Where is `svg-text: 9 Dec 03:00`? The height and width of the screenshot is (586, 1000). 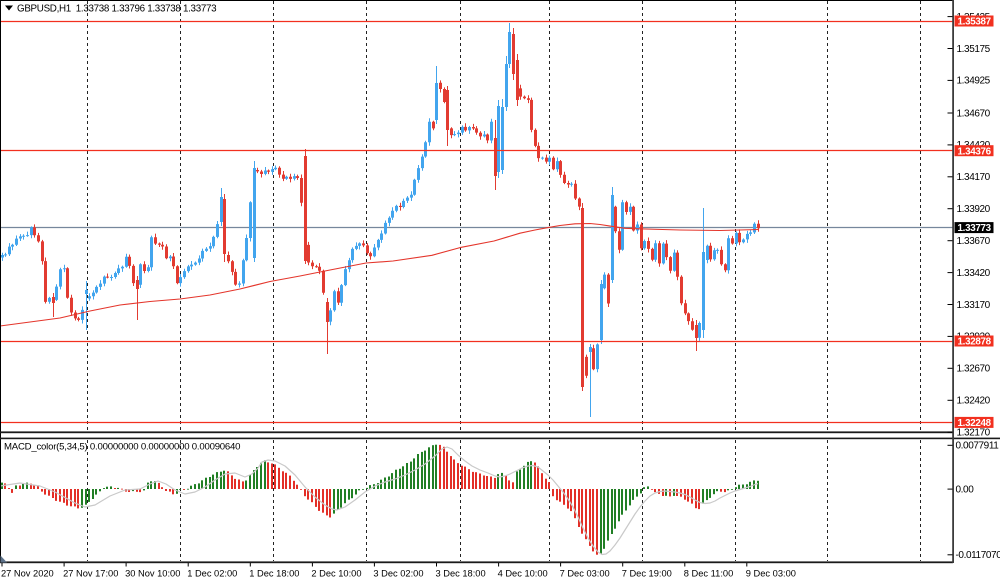
svg-text: 9 Dec 03:00 is located at coordinates (771, 574).